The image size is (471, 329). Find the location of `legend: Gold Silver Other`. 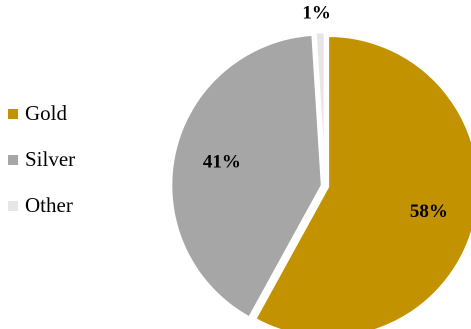

legend: Gold Silver Other is located at coordinates (41, 171).